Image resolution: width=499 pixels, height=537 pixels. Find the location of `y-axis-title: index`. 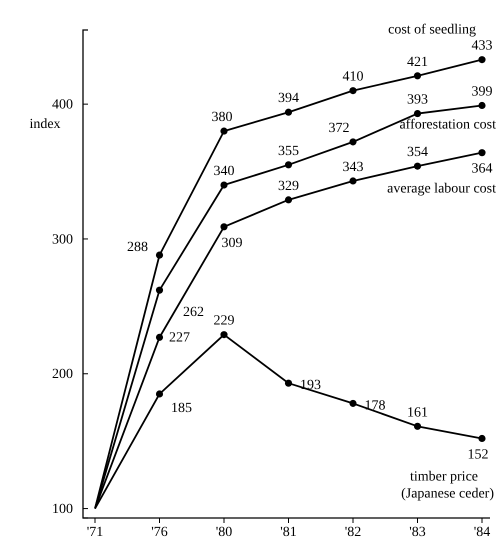

y-axis-title: index is located at coordinates (45, 124).